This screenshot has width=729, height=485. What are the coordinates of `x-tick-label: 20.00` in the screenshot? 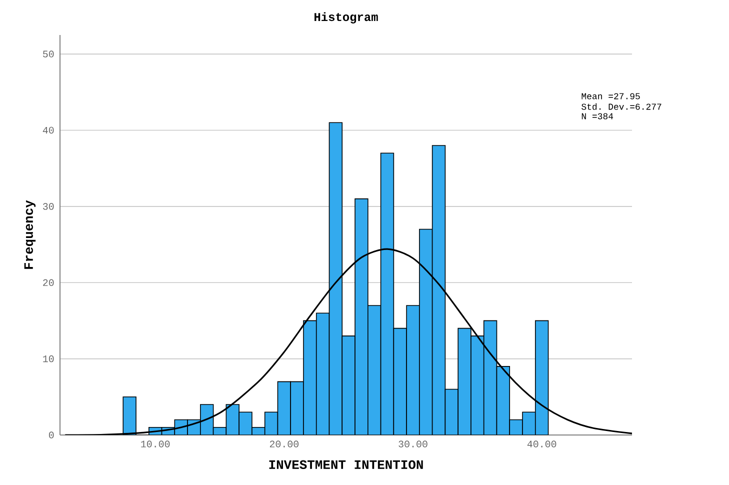 It's located at (284, 444).